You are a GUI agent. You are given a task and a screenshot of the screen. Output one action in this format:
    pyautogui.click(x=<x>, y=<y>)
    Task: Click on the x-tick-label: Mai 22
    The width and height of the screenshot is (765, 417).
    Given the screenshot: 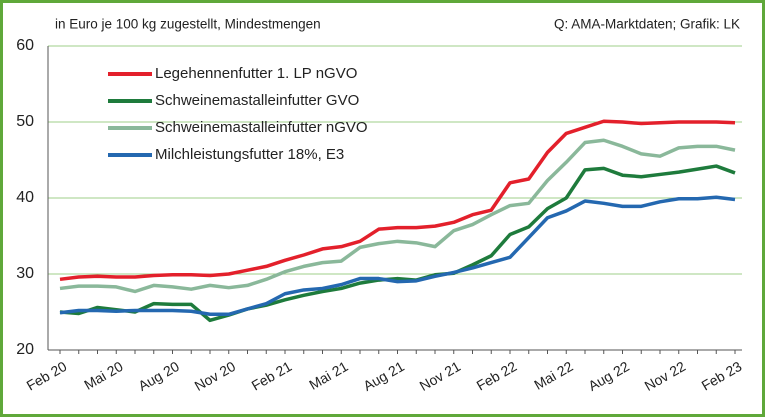 What is the action you would take?
    pyautogui.click(x=553, y=375)
    